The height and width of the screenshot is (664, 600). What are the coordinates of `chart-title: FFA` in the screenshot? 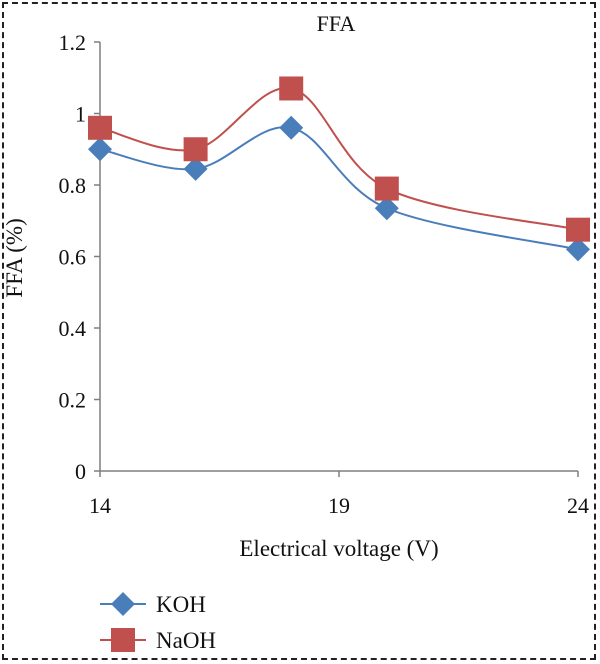 It's located at (336, 23).